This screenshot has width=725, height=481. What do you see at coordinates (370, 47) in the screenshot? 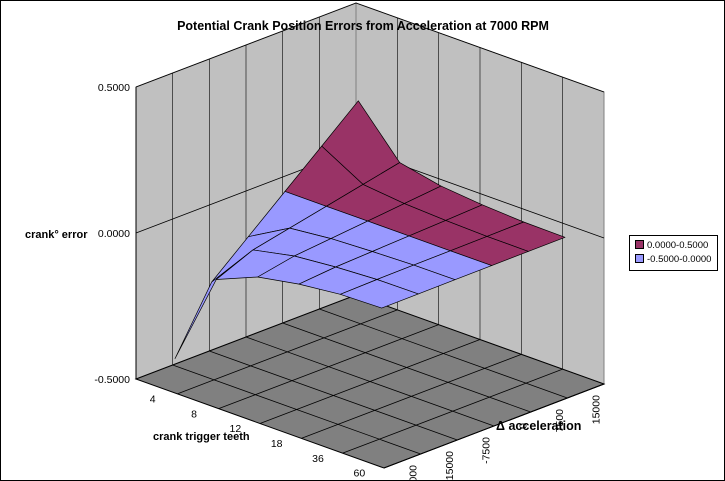
I see `top-gridline` at bounding box center [370, 47].